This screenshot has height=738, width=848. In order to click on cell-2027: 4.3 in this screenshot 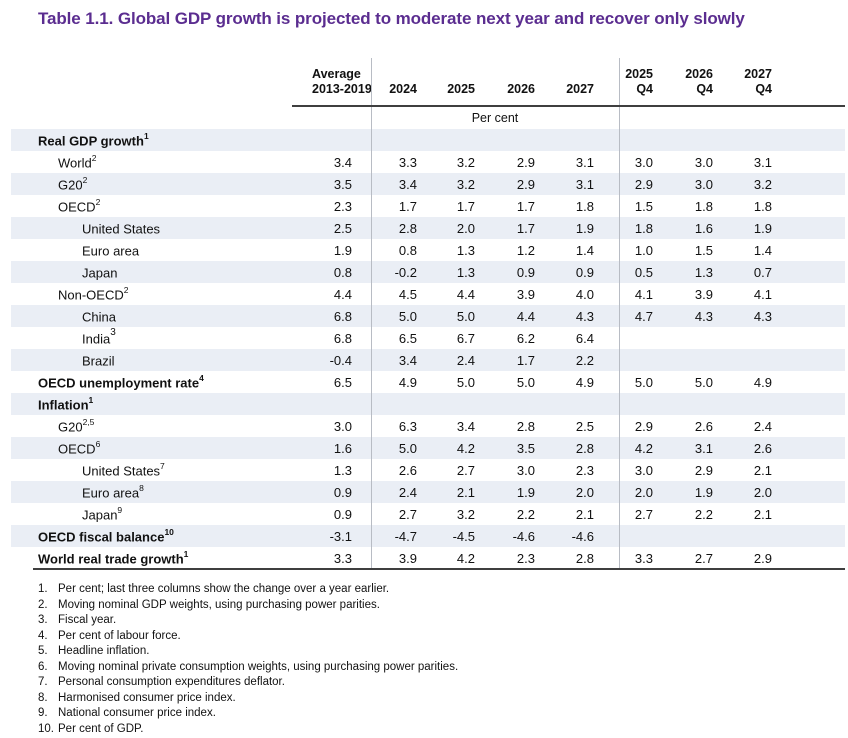, I will do `click(584, 316)`.